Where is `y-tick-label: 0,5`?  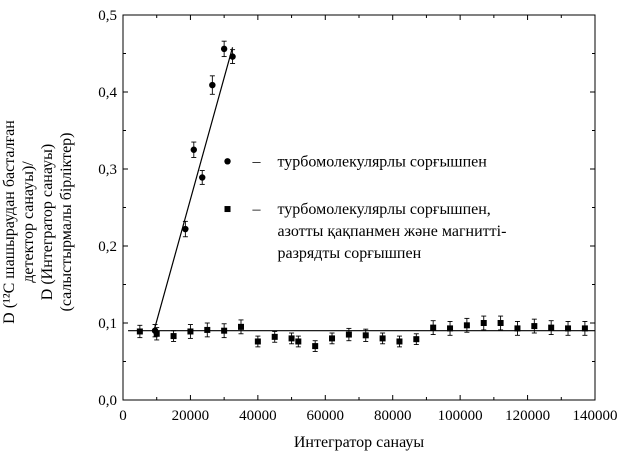 y-tick-label: 0,5 is located at coordinates (107, 16).